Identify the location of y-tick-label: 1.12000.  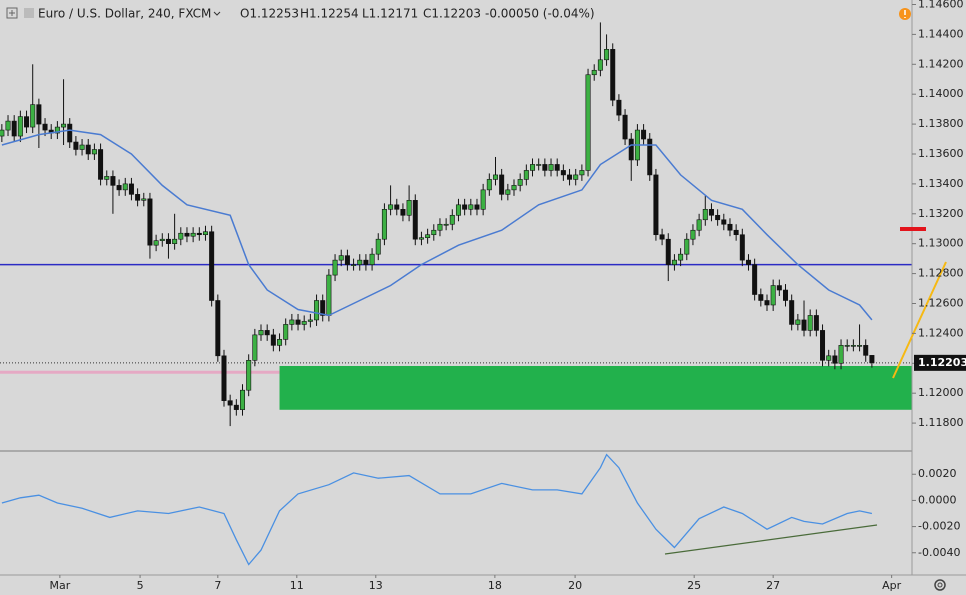
(941, 392).